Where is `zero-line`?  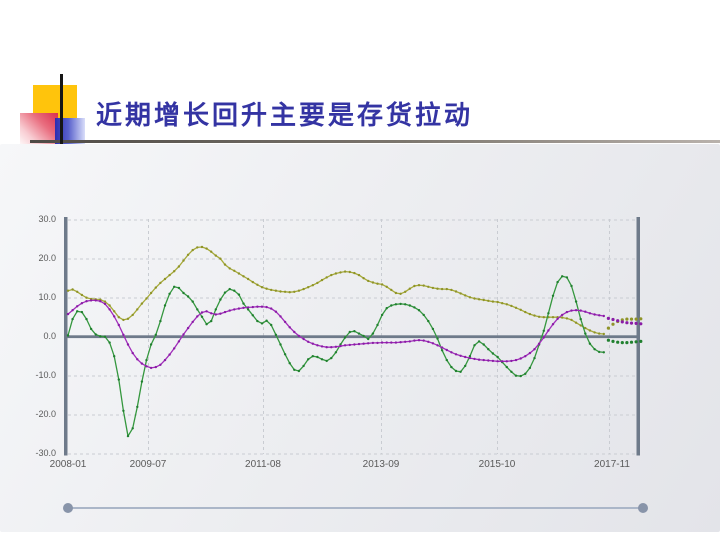
zero-line is located at coordinates (352, 337).